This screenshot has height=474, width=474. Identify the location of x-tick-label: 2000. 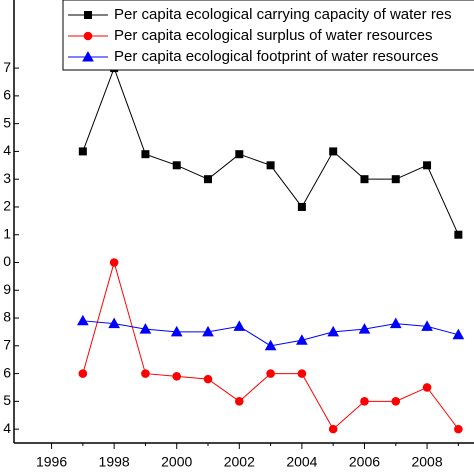
(176, 462).